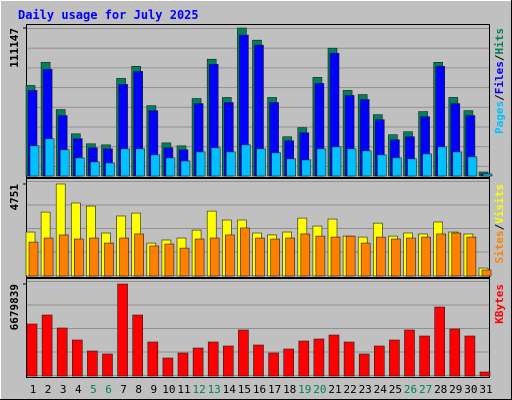  Describe the element at coordinates (440, 389) in the screenshot. I see `x-tick-label: 28` at that location.